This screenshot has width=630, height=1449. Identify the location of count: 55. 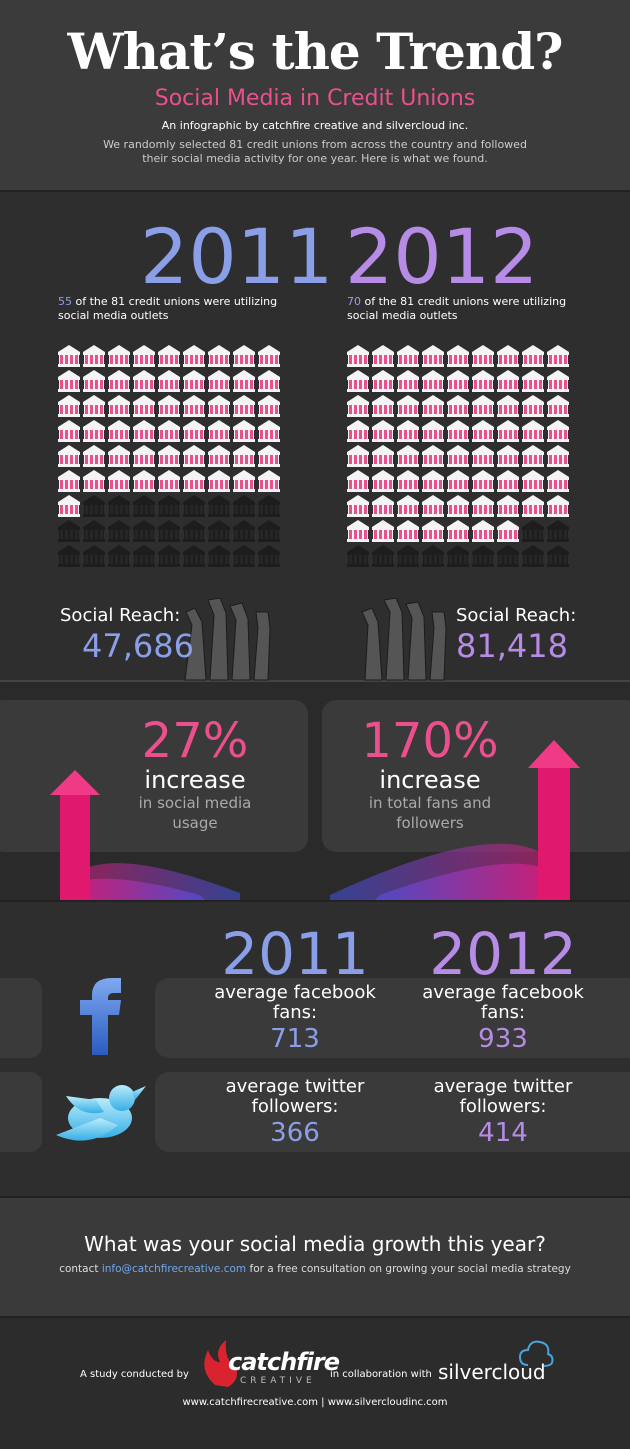
(65, 301).